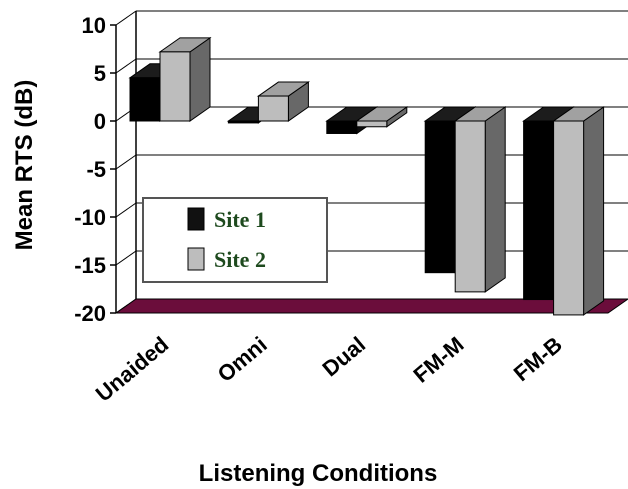 The image size is (628, 489). I want to click on bar-site-2-omni, so click(283, 101).